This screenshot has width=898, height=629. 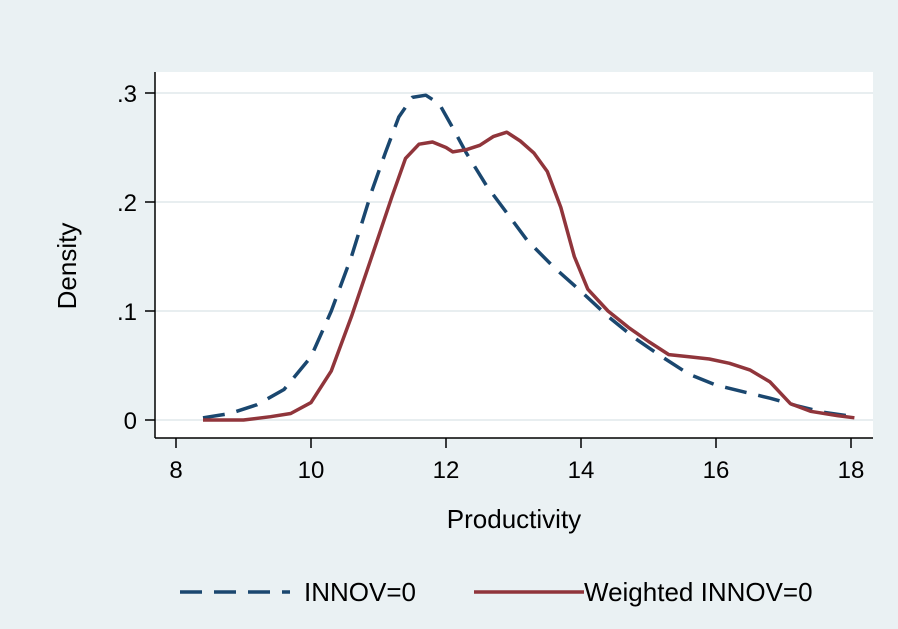 What do you see at coordinates (514, 519) in the screenshot?
I see `x-axis-title: Productivity` at bounding box center [514, 519].